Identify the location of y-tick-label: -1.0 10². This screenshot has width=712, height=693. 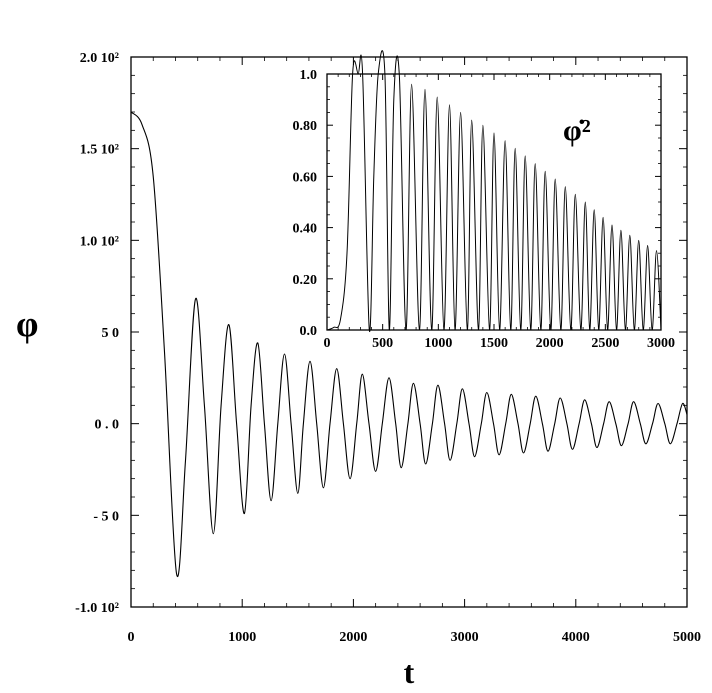
(97, 608).